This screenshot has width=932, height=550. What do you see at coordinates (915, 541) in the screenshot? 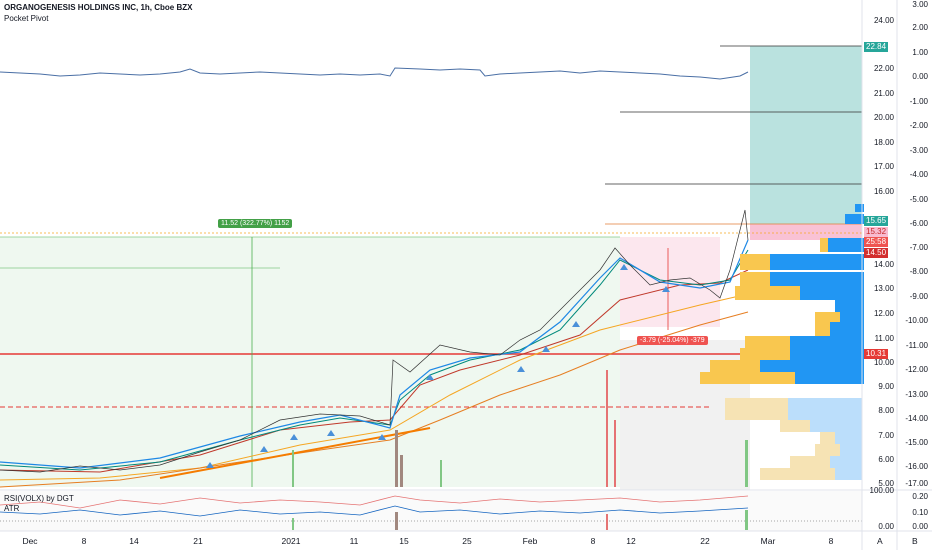
I see `price-scale-mode-b: B` at bounding box center [915, 541].